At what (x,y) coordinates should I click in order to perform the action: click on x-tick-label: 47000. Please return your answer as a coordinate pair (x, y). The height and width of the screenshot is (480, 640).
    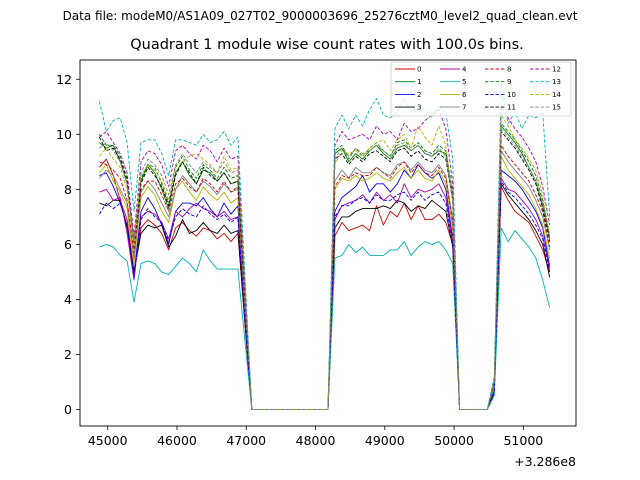
    Looking at the image, I should click on (246, 440).